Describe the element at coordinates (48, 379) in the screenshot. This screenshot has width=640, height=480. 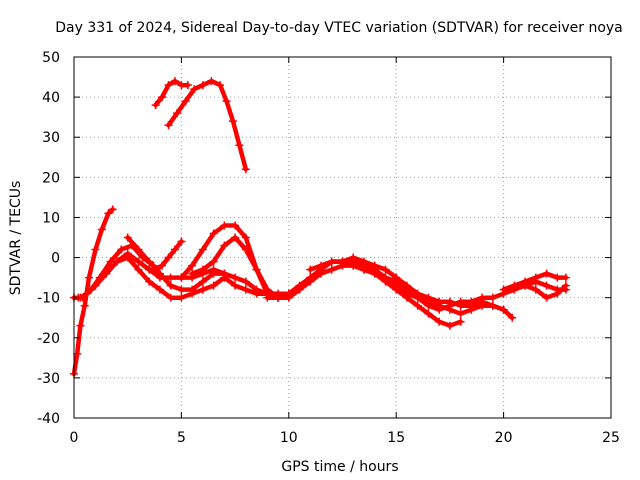
I see `y-tick-label: -30` at that location.